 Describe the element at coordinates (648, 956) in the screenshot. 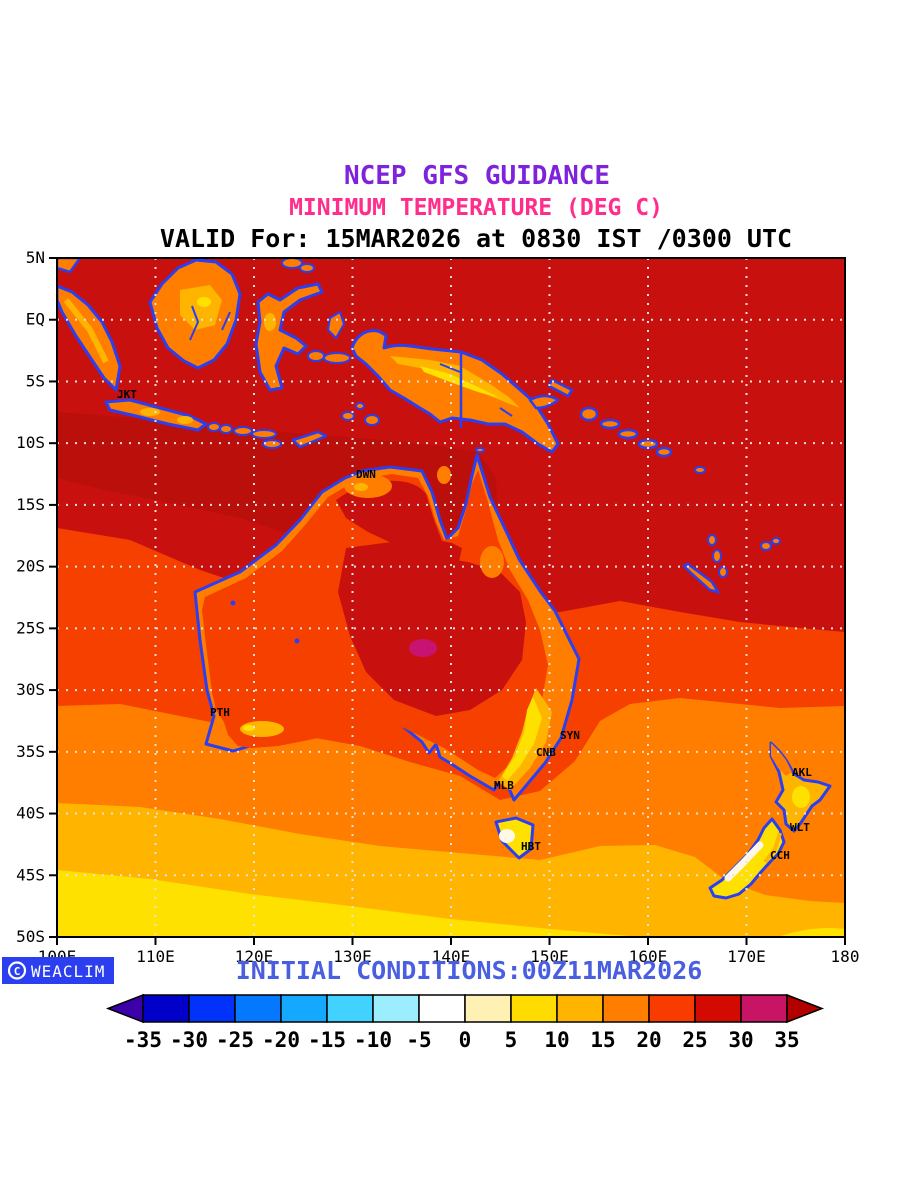

I see `x-axis-label: 160E` at that location.